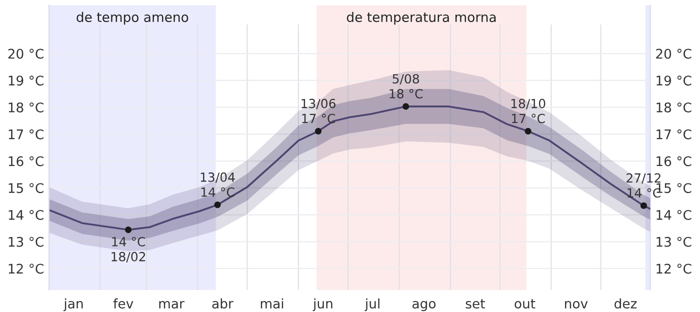 Image resolution: width=700 pixels, height=312 pixels. What do you see at coordinates (424, 306) in the screenshot?
I see `x-tick-label: ago` at bounding box center [424, 306].